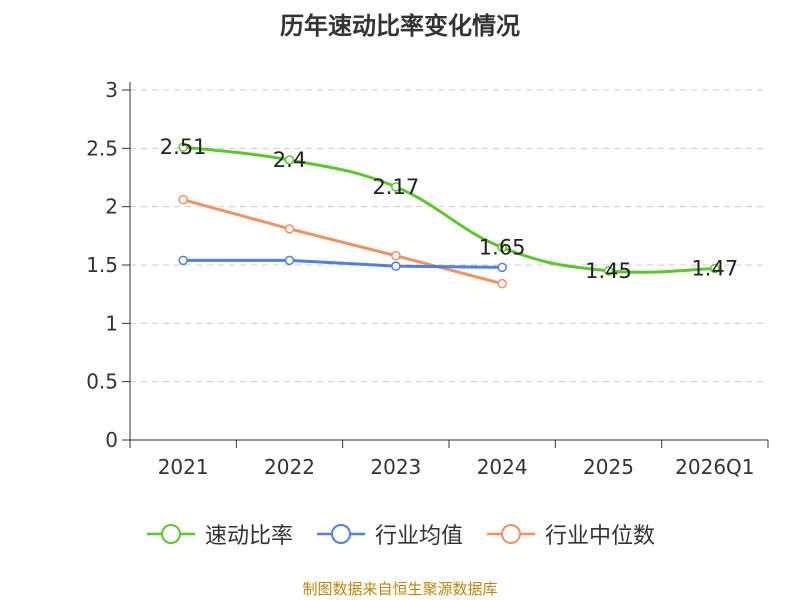 This screenshot has height=600, width=800. I want to click on legend-item: 行业均值, so click(389, 534).